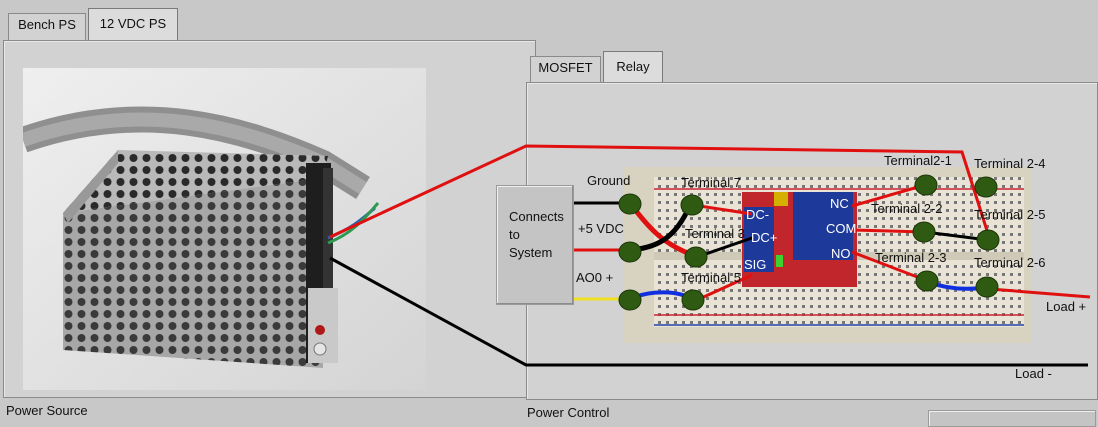 The image size is (1098, 427). I want to click on label-nc: NC, so click(839, 203).